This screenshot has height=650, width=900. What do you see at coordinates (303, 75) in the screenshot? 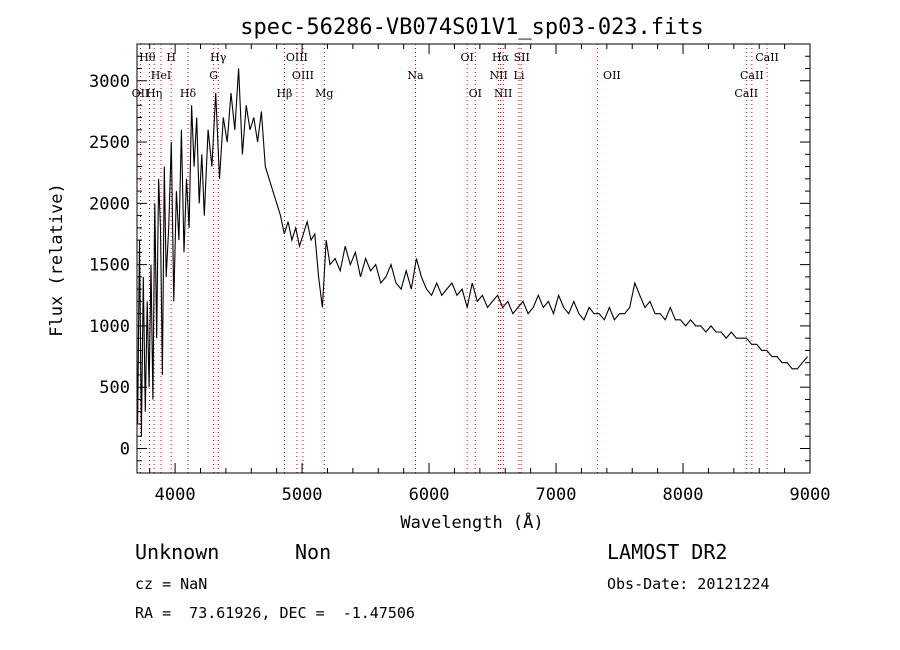
I see `line-label-10: OIII` at bounding box center [303, 75].